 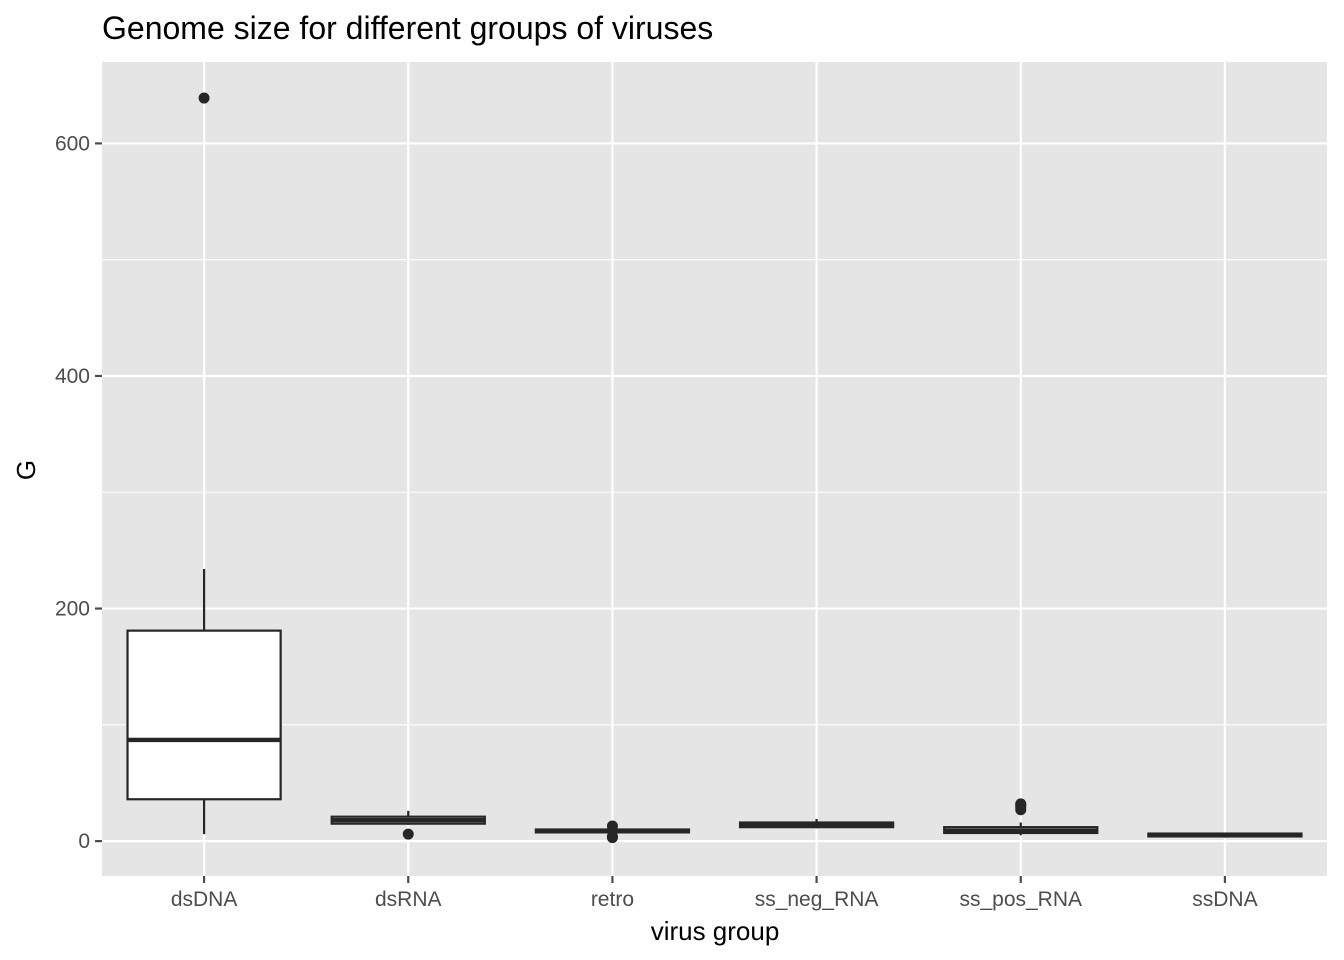 What do you see at coordinates (408, 825) in the screenshot?
I see `box-dsRNA` at bounding box center [408, 825].